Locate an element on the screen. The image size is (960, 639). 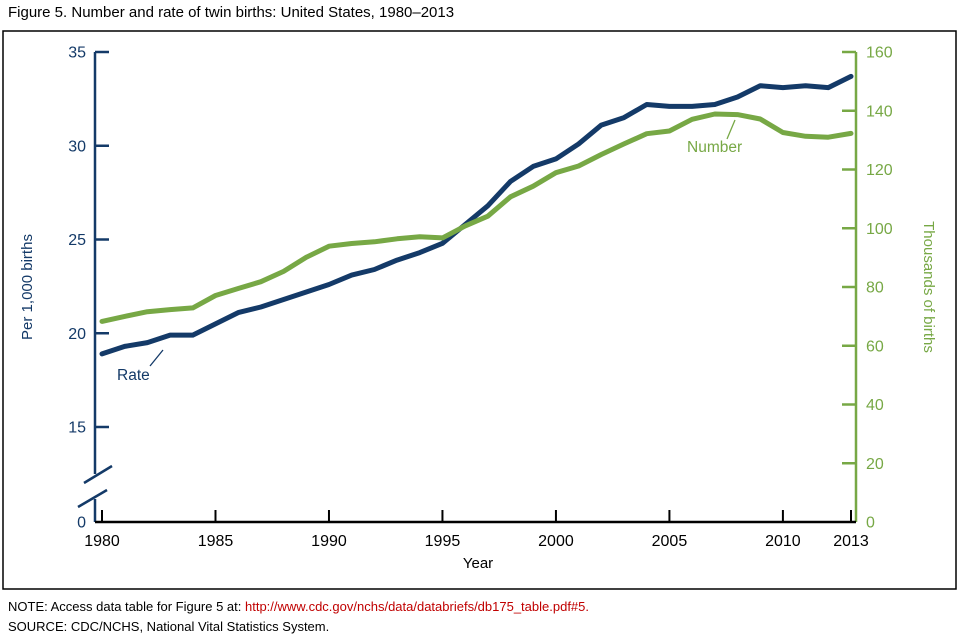
right-axis-tick-label: 140 is located at coordinates (879, 111).